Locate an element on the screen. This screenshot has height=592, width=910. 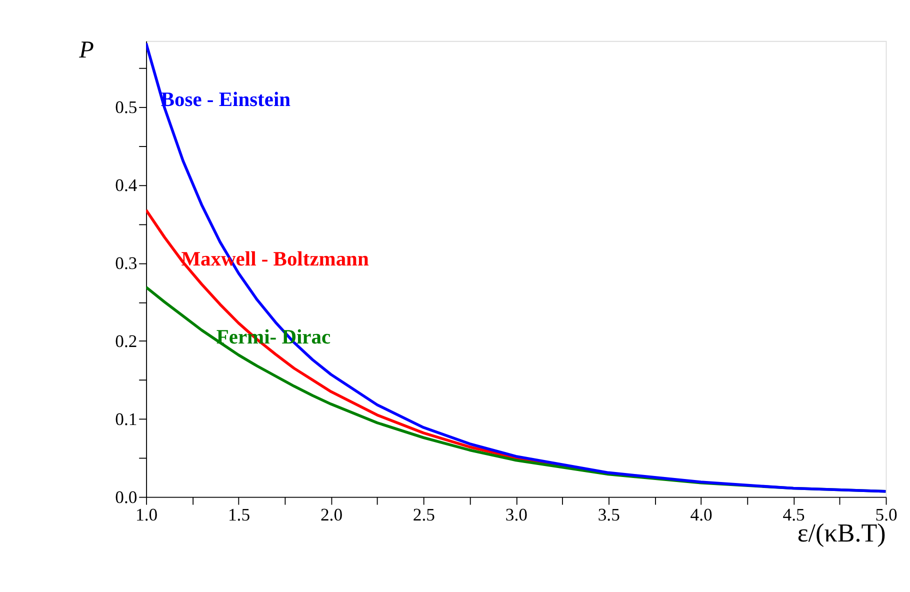
y-tick-label: 0.2 is located at coordinates (126, 341).